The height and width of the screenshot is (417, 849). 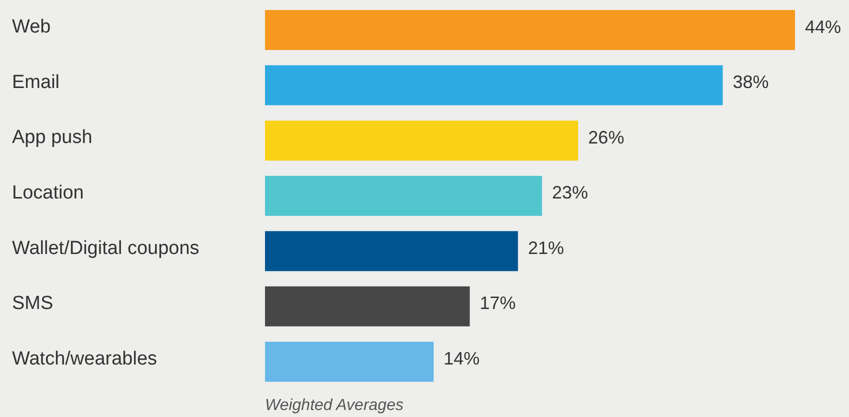 I want to click on data-label: 38%, so click(x=750, y=82).